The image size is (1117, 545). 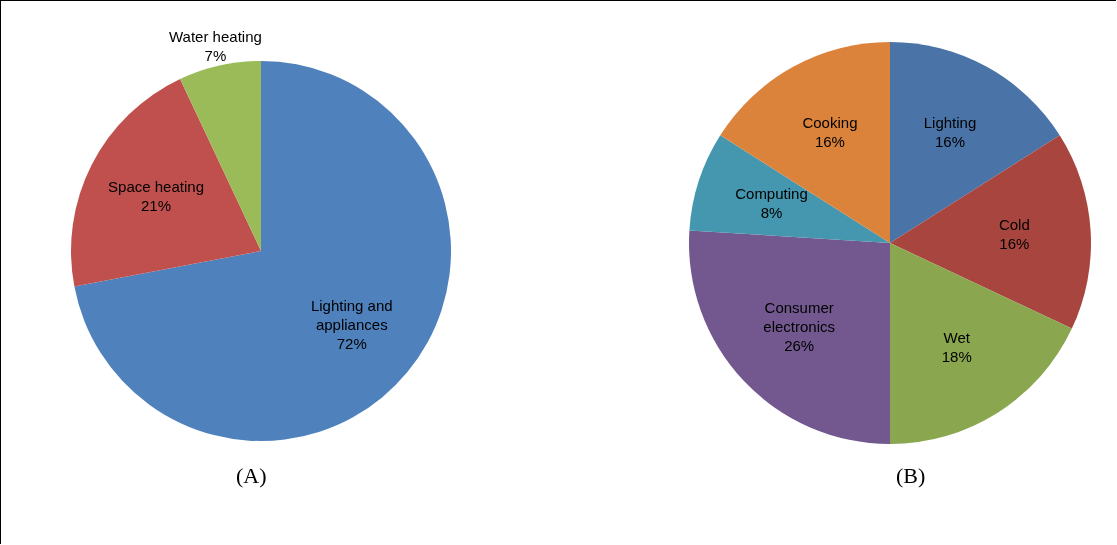 I want to click on data-label: 18%, so click(x=956, y=356).